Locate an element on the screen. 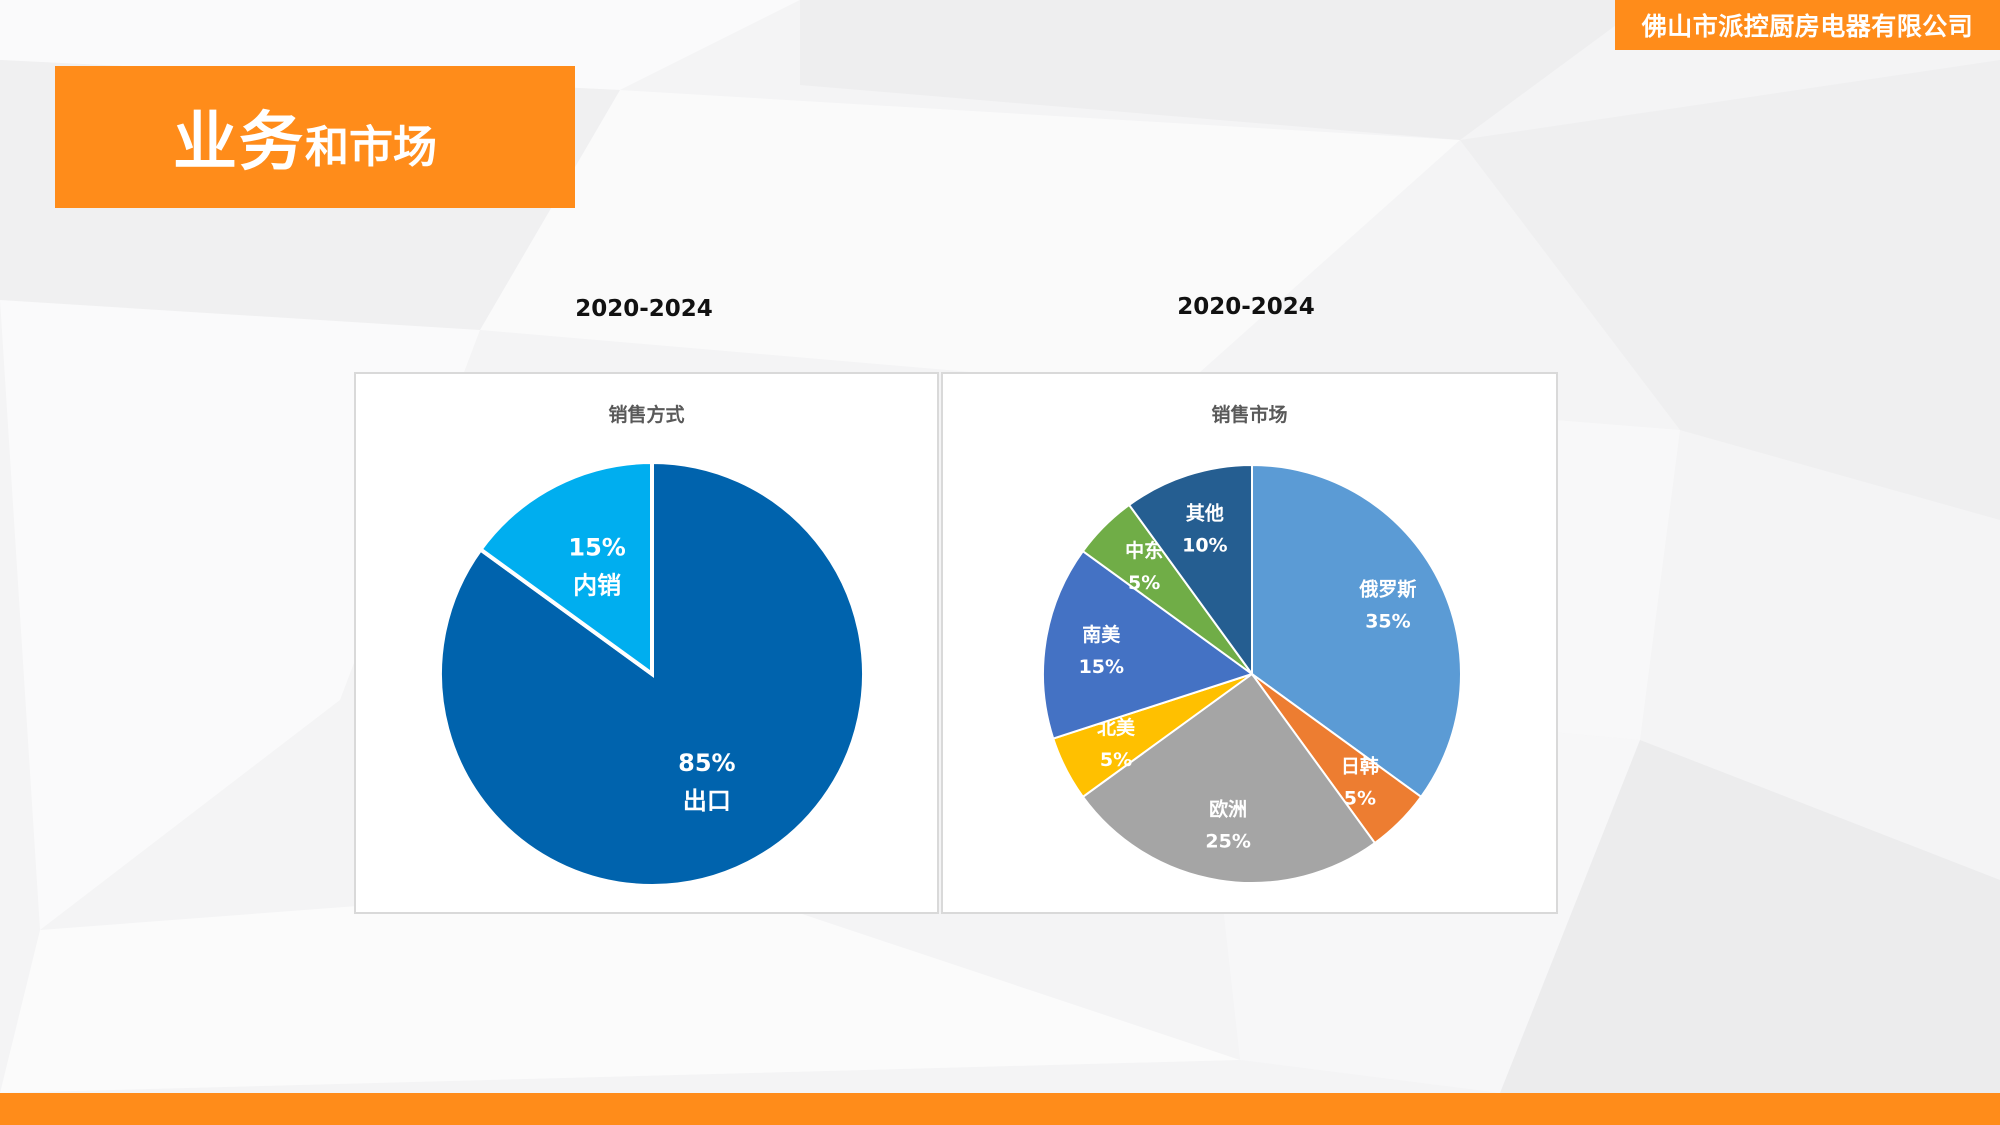 The width and height of the screenshot is (2000, 1125). pie-label-line1-1: 15% is located at coordinates (596, 548).